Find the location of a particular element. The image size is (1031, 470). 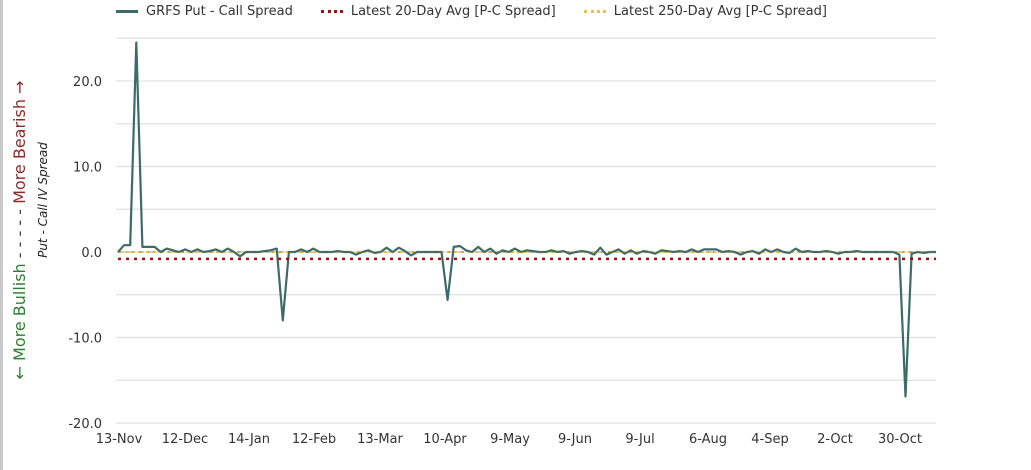

x-tick-label: 2-Oct is located at coordinates (835, 439).